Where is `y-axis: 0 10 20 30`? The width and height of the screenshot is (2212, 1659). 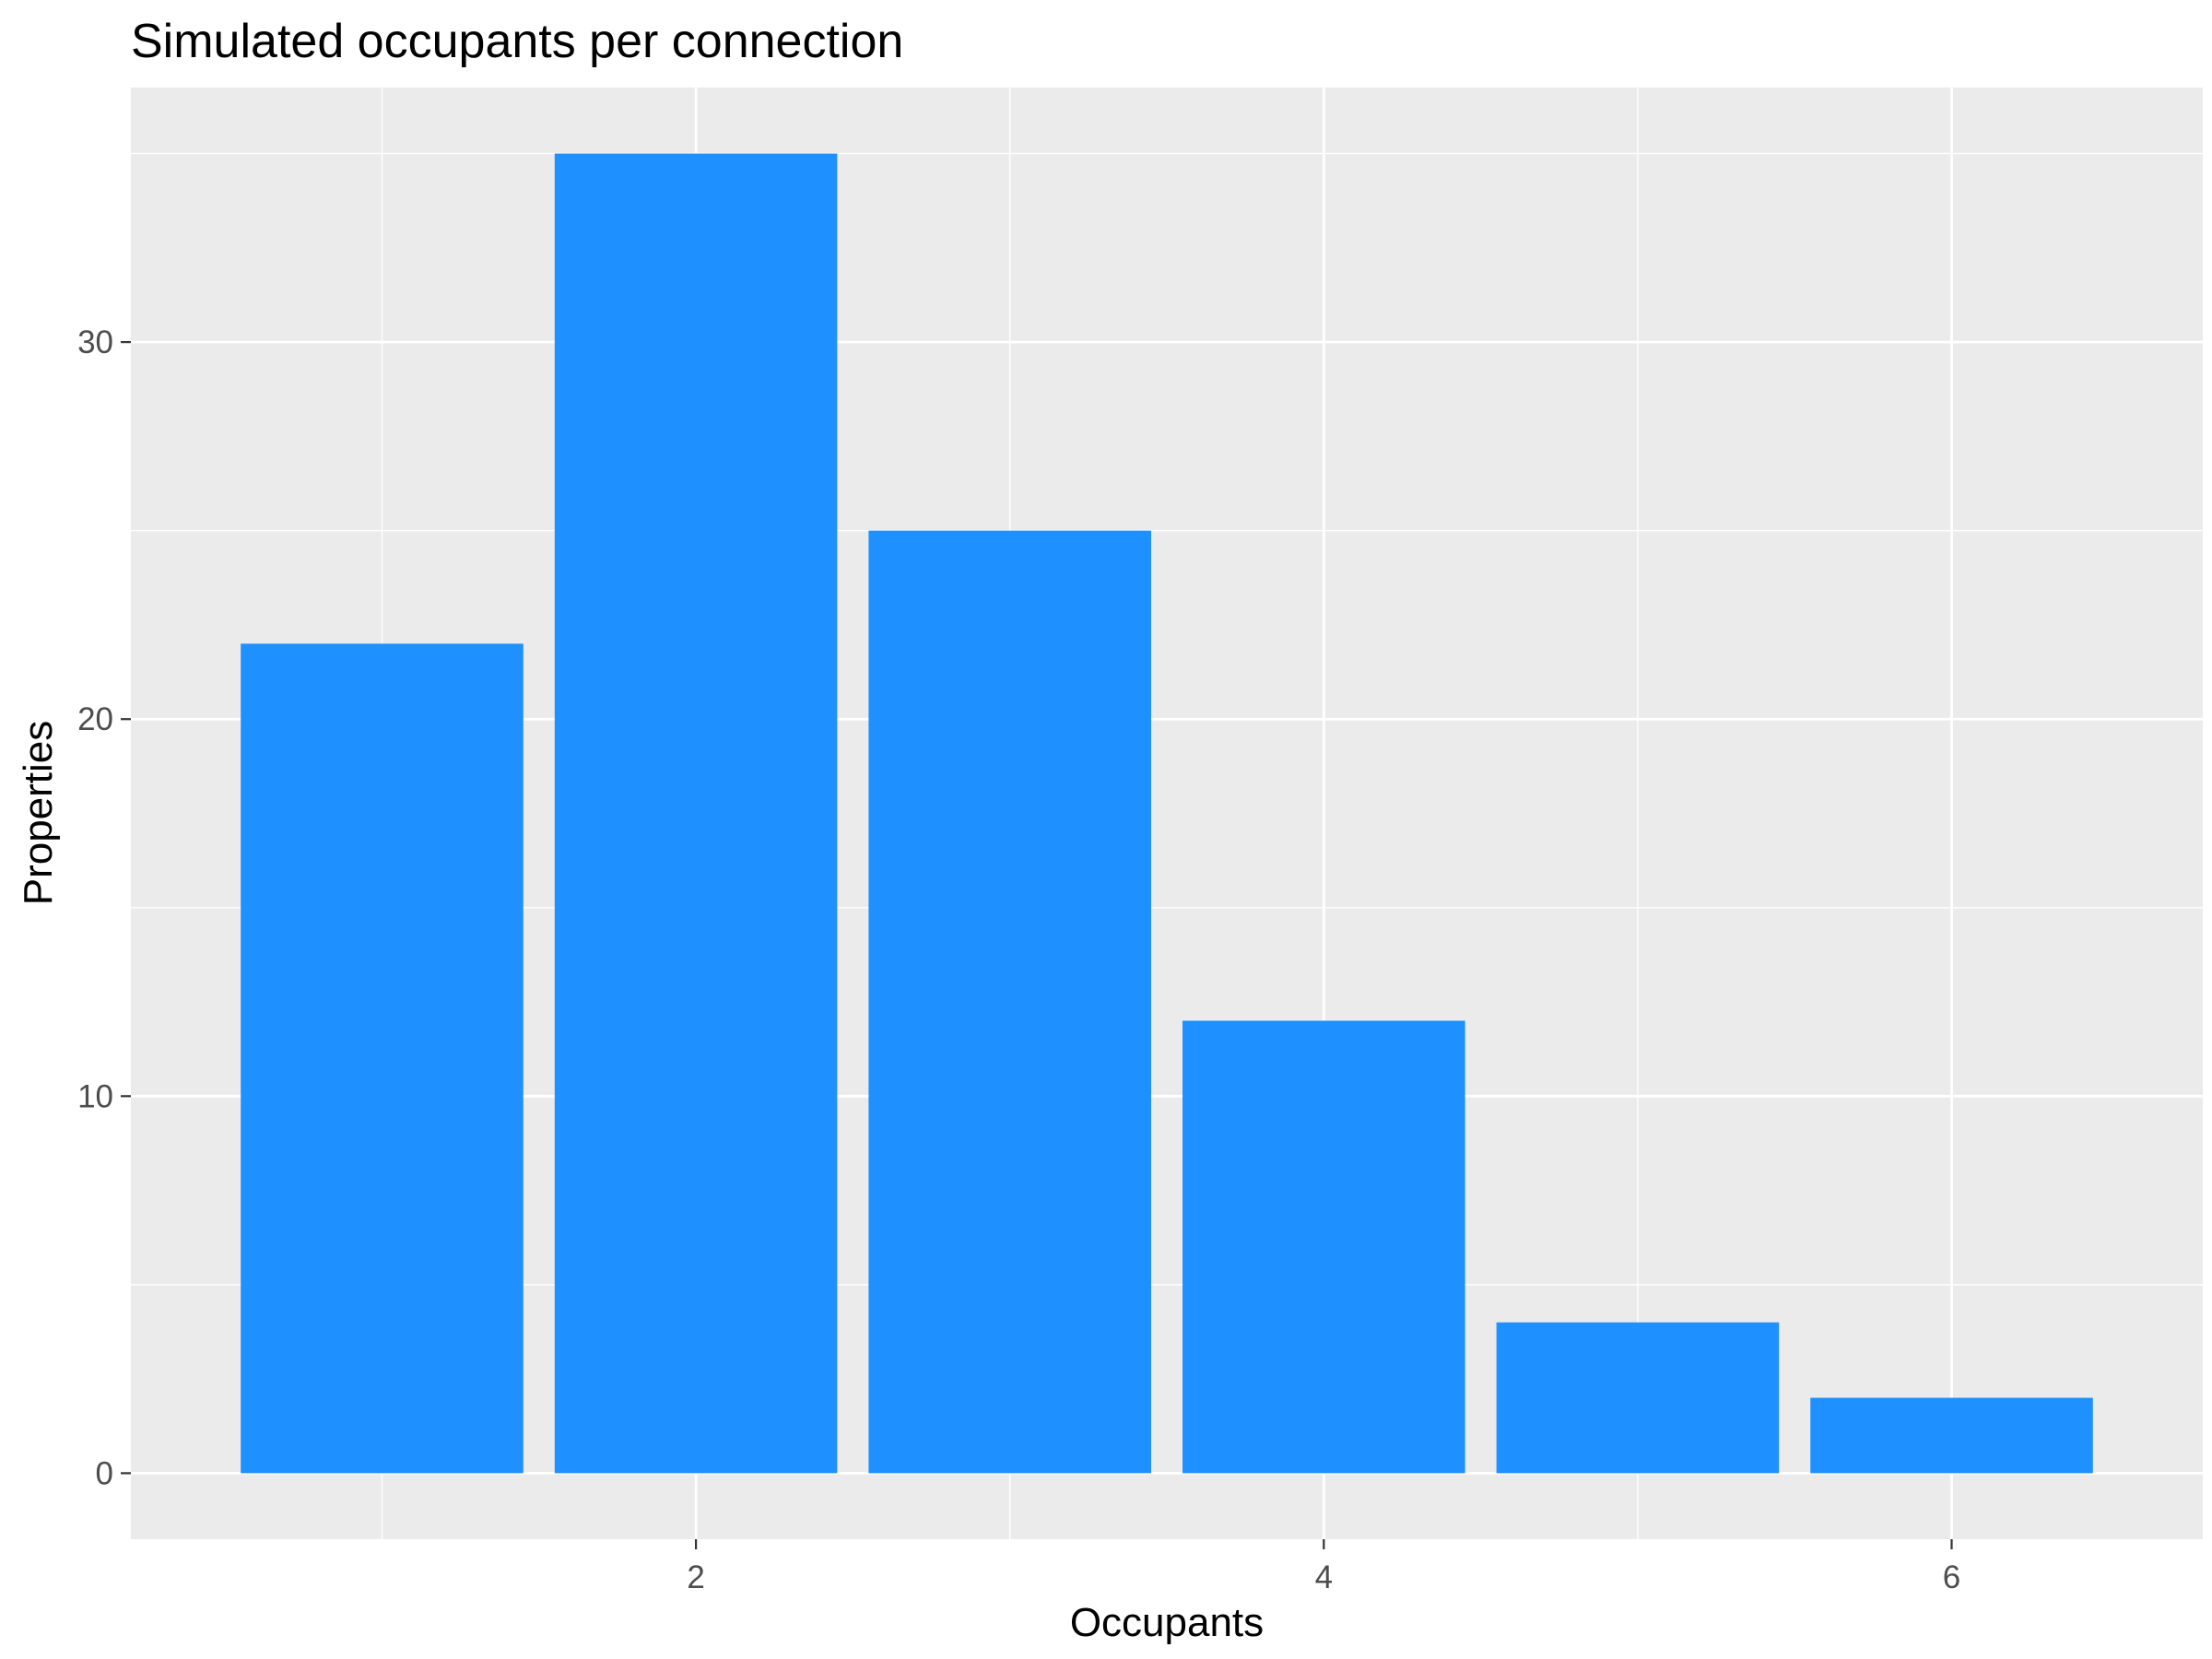 y-axis: 0 10 20 30 is located at coordinates (104, 907).